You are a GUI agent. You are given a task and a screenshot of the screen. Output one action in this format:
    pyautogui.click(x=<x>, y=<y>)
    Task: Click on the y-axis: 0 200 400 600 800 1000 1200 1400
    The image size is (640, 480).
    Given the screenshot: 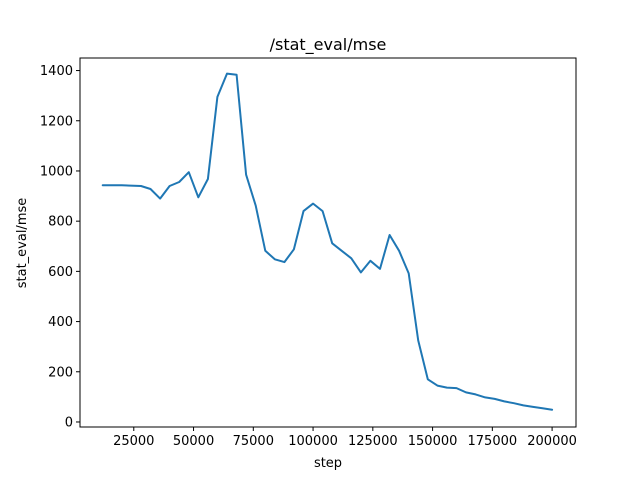 What is the action you would take?
    pyautogui.click(x=60, y=247)
    